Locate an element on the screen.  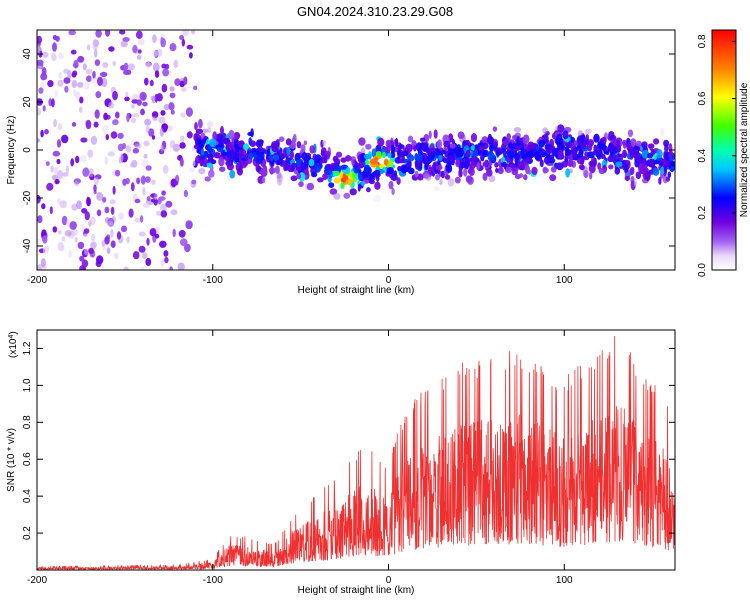
snr-multiplier: (x104) is located at coordinates (14, 344).